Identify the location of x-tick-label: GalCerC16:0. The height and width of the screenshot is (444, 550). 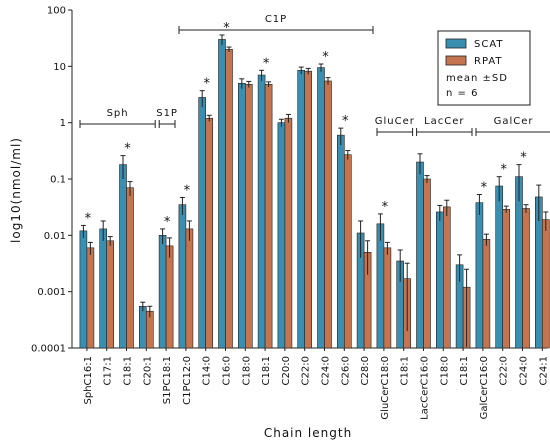
(484, 387).